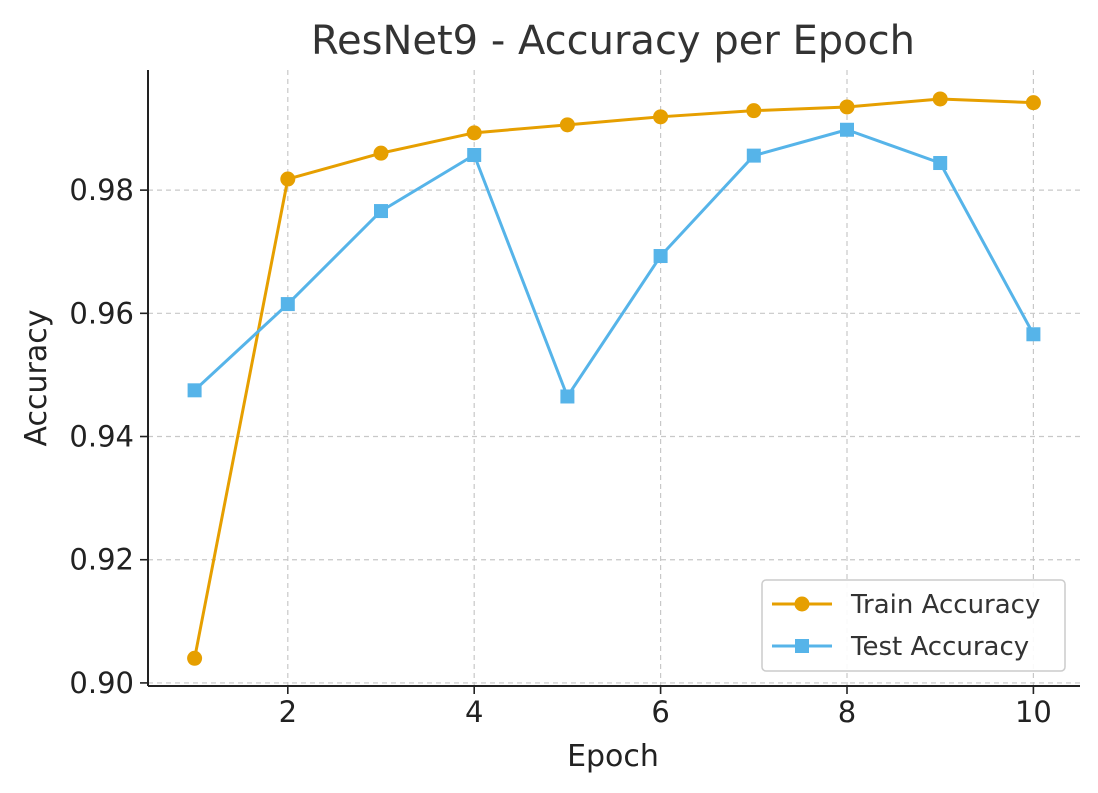 This screenshot has width=1098, height=793. I want to click on chart-title: ResNet9 - Accuracy per Epoch, so click(613, 41).